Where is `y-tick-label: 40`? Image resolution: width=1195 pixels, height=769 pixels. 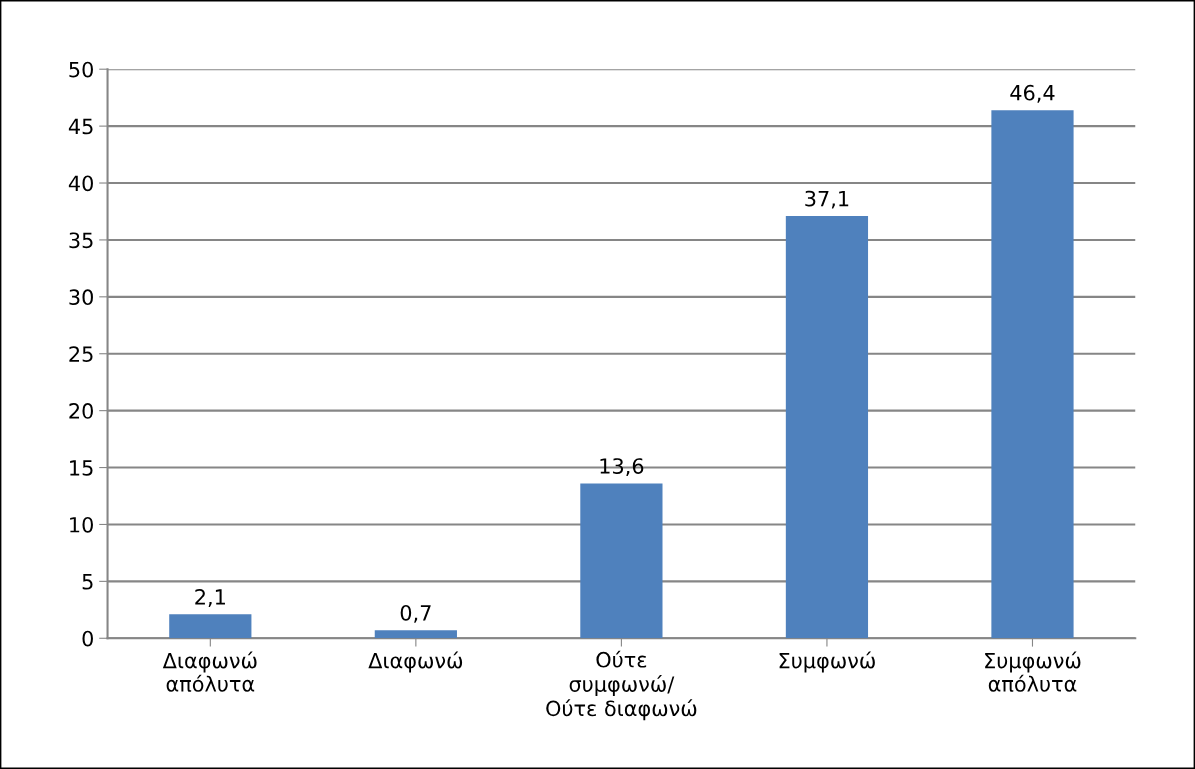
y-tick-label: 40 is located at coordinates (80, 183).